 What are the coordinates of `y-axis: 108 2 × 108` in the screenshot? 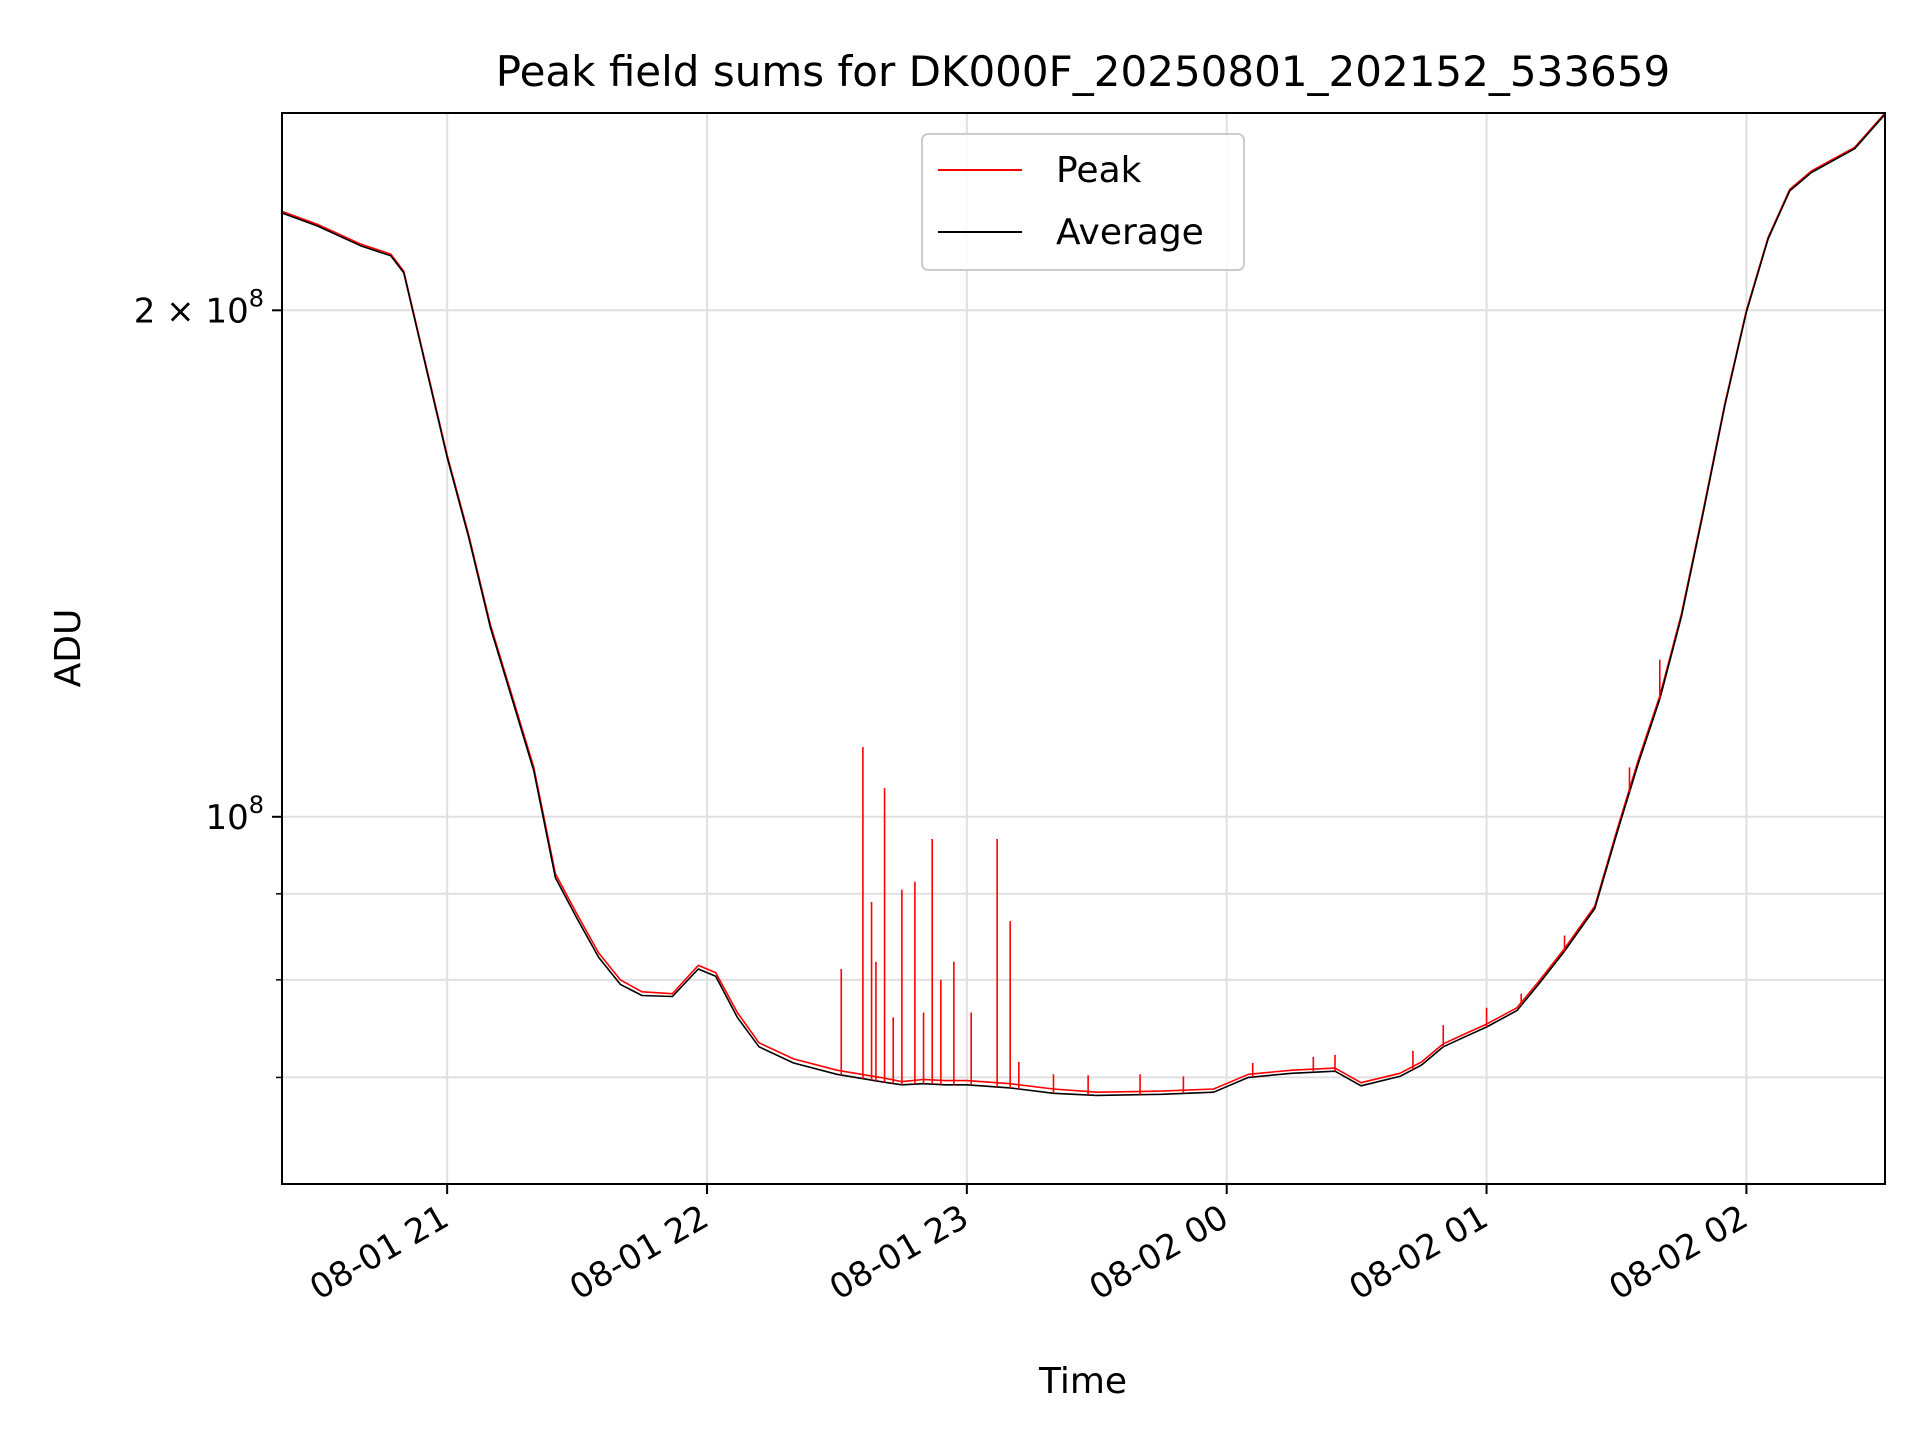 It's located at (208, 681).